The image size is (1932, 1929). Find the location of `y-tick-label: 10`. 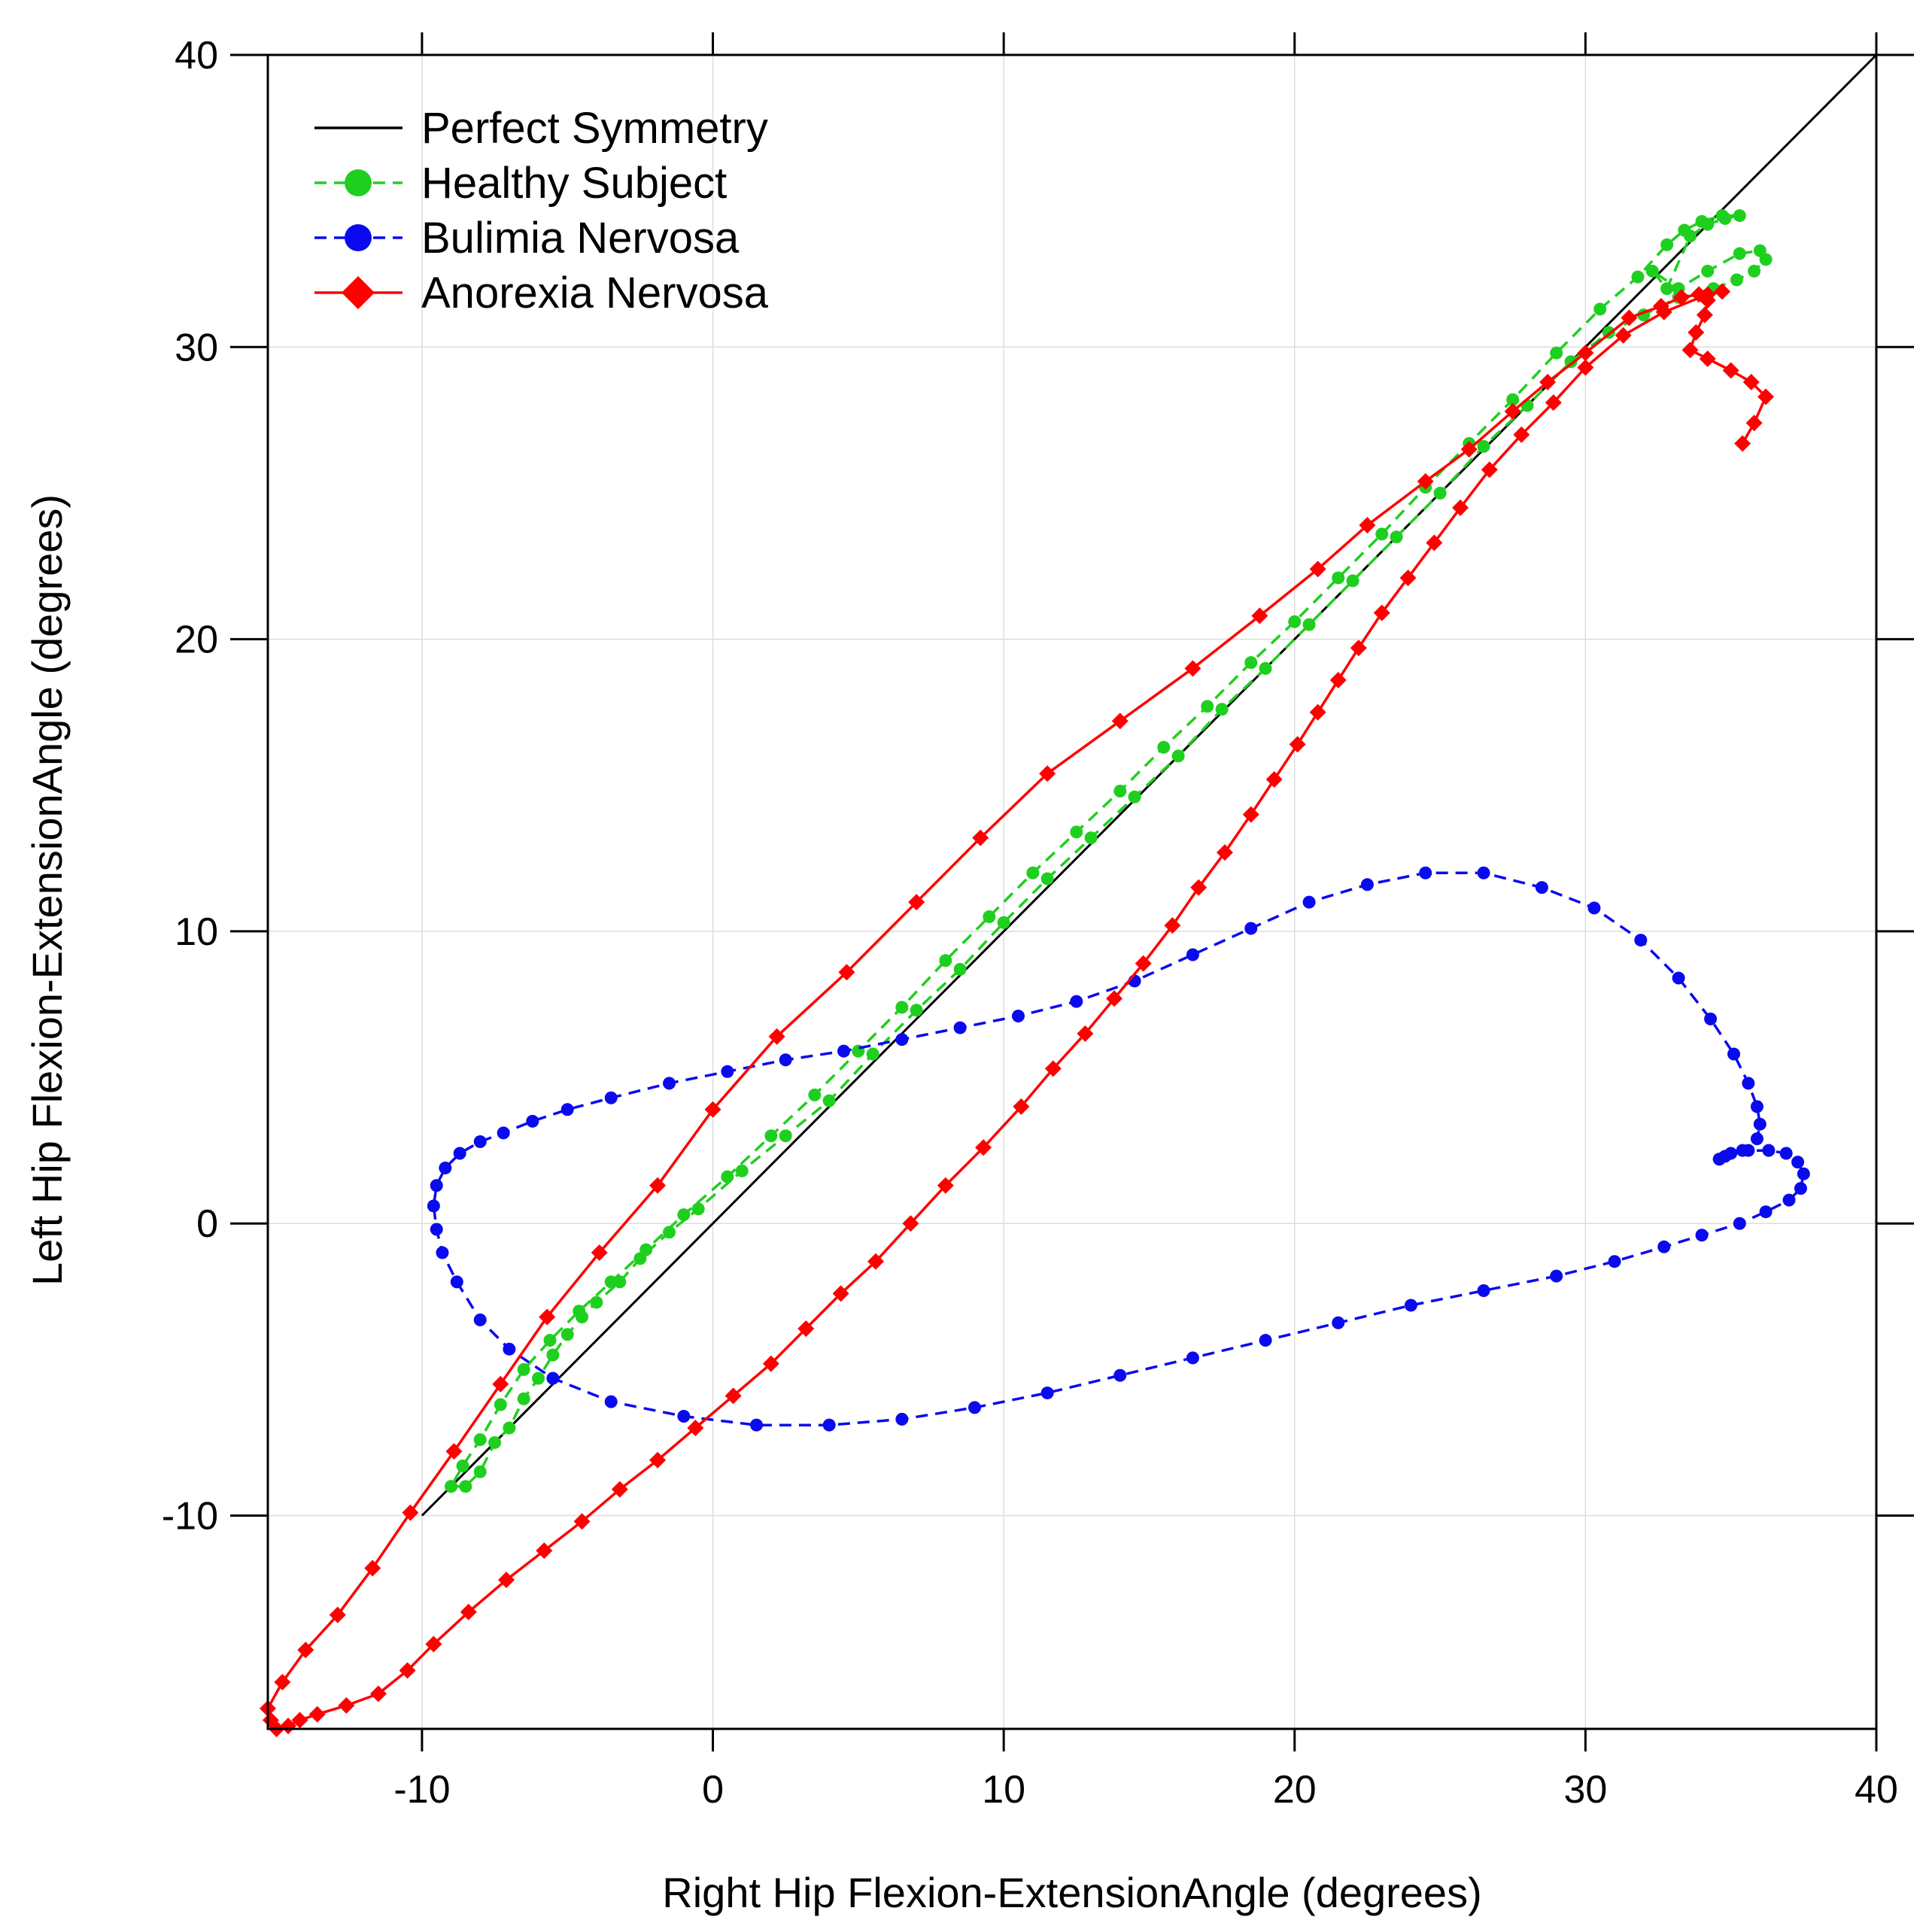

y-tick-label: 10 is located at coordinates (197, 932).